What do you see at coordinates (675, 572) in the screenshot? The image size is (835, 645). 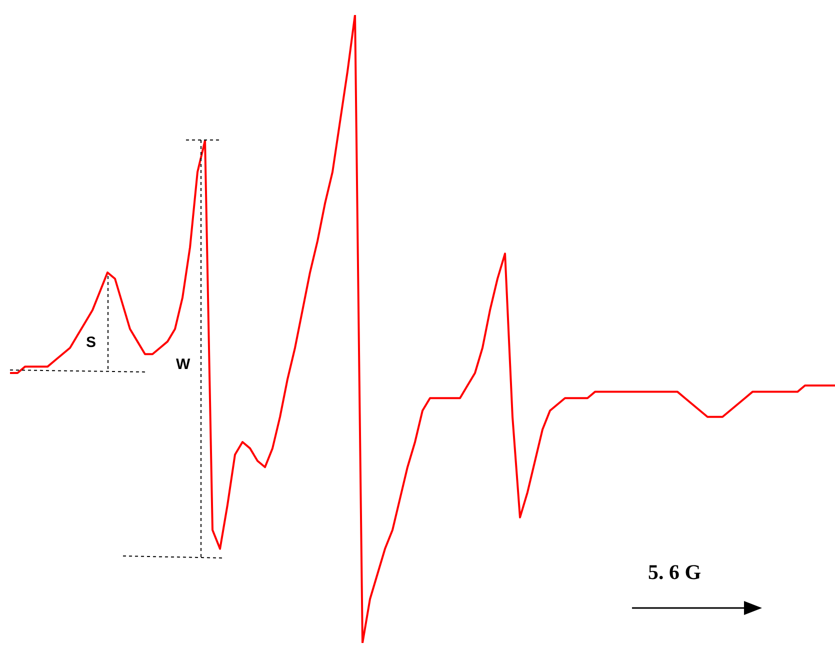 I see `annotation: 5. 6 G` at bounding box center [675, 572].